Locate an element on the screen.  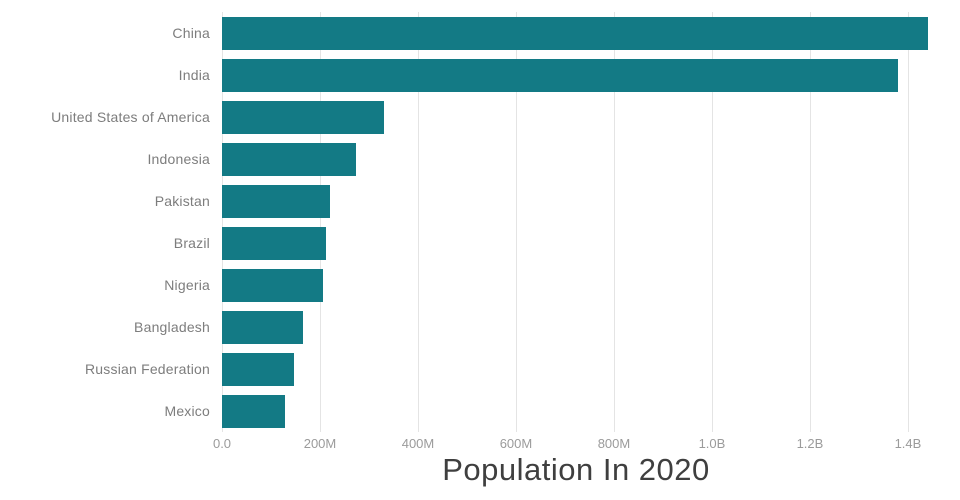
bar-row: United States of America is located at coordinates (465, 117).